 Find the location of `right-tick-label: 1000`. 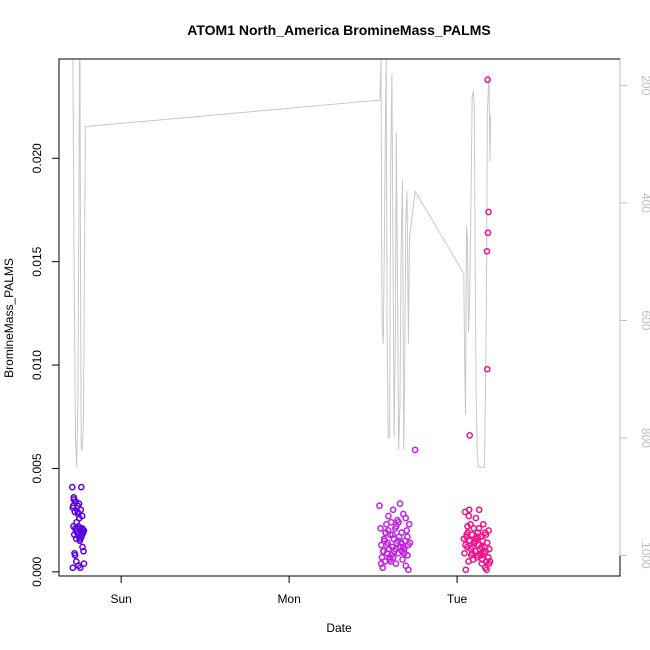

right-tick-label: 1000 is located at coordinates (644, 555).